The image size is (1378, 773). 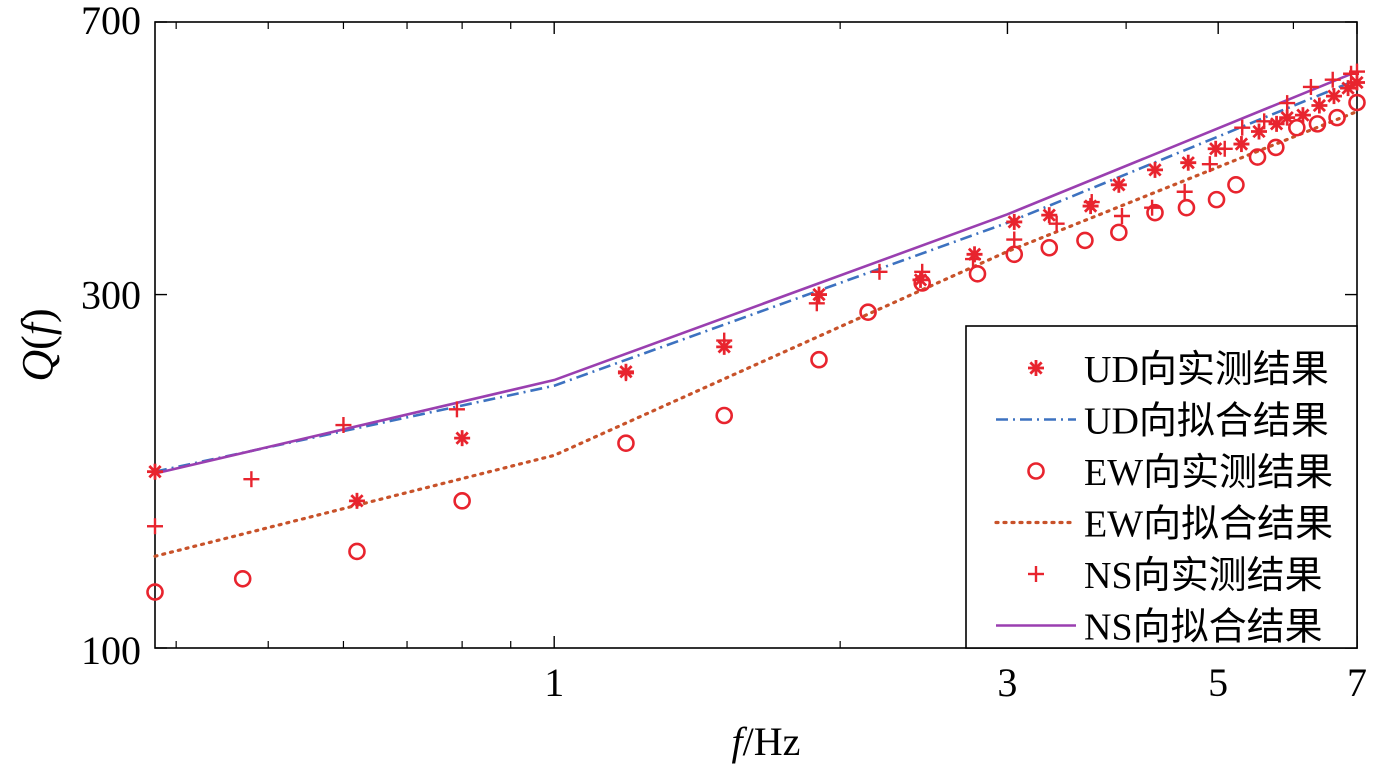 I want to click on legend-marker-circle-shape, so click(x=1036, y=471).